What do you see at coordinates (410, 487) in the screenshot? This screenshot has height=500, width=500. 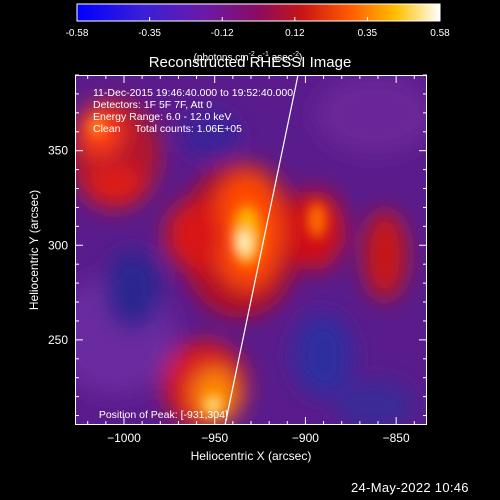 I see `plot-timestamp: 24-May-2022 10:46` at bounding box center [410, 487].